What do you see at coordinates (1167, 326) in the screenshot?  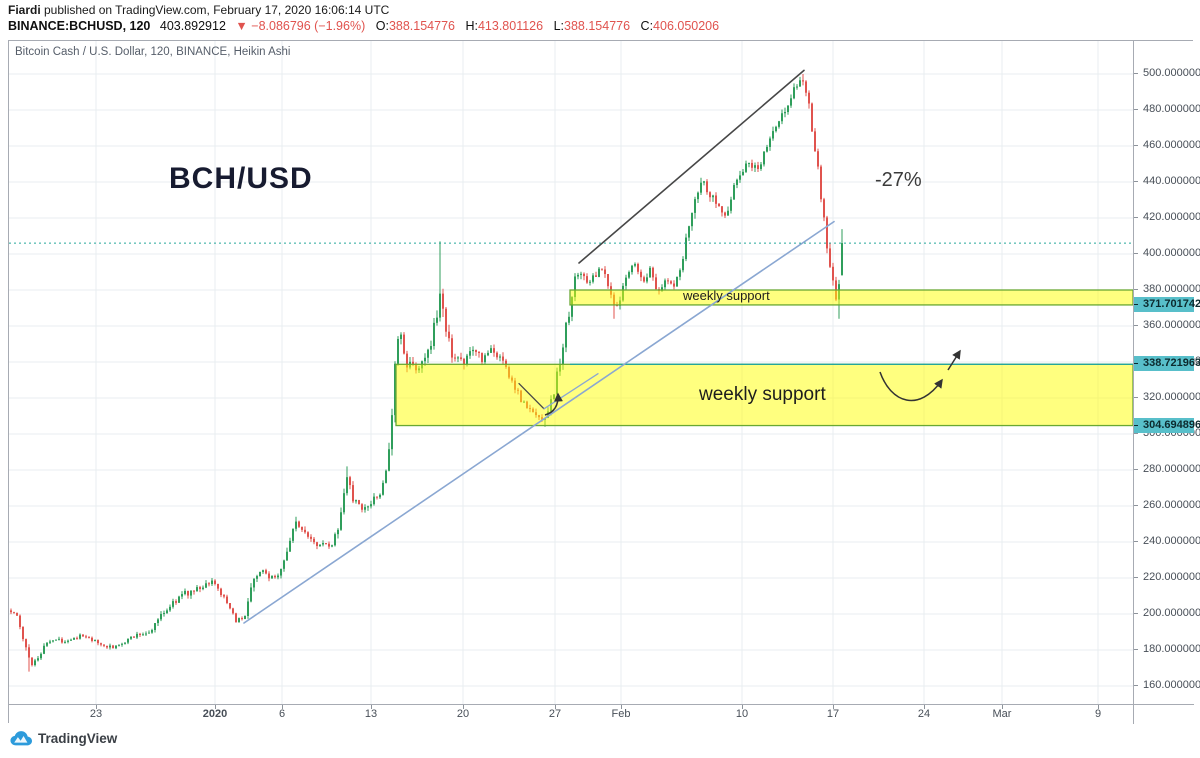 I see `price-tick-label: 360.000000` at bounding box center [1167, 326].